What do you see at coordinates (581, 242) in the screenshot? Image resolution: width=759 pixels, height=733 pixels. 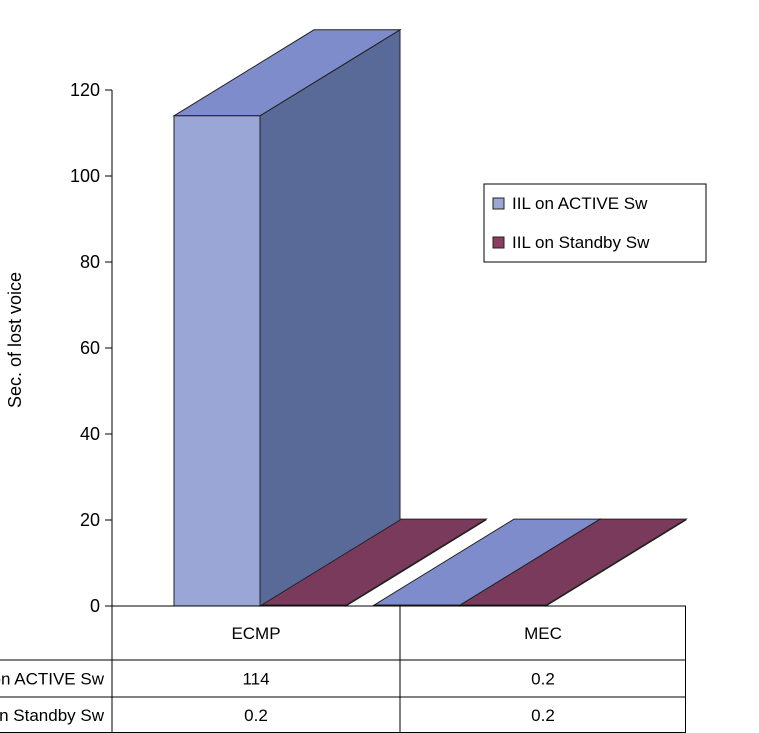 I see `legend-entry: IIL on Standby Sw` at bounding box center [581, 242].